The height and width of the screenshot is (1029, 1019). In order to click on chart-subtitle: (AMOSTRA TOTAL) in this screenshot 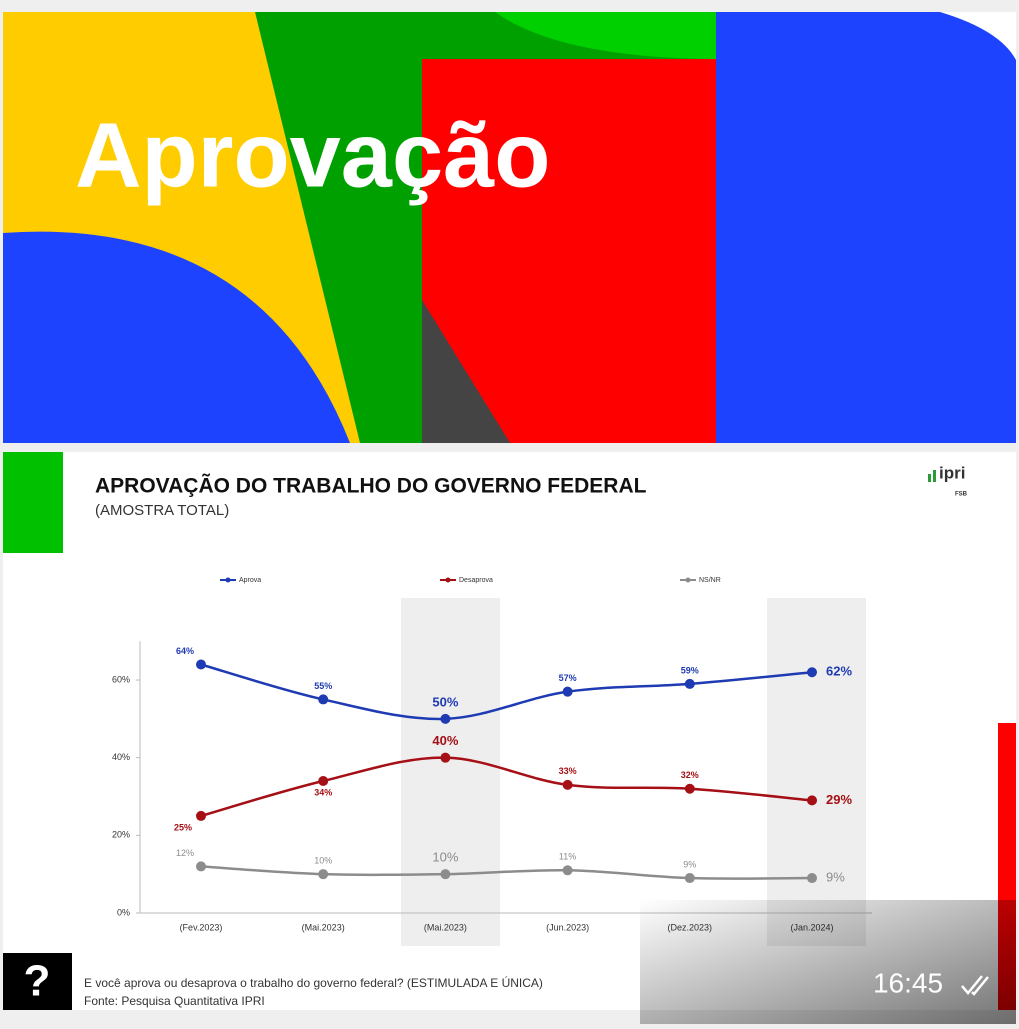, I will do `click(162, 510)`.